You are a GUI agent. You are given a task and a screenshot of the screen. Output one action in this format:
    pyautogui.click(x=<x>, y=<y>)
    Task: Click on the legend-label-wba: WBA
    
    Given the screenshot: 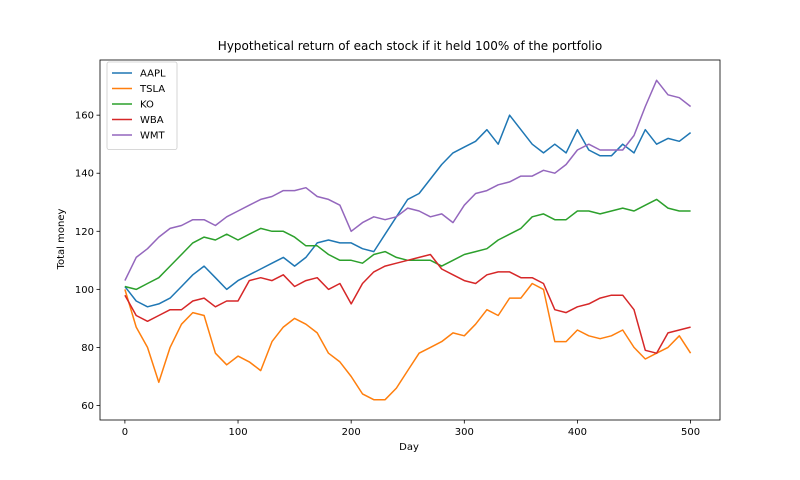 What is the action you would take?
    pyautogui.click(x=152, y=120)
    